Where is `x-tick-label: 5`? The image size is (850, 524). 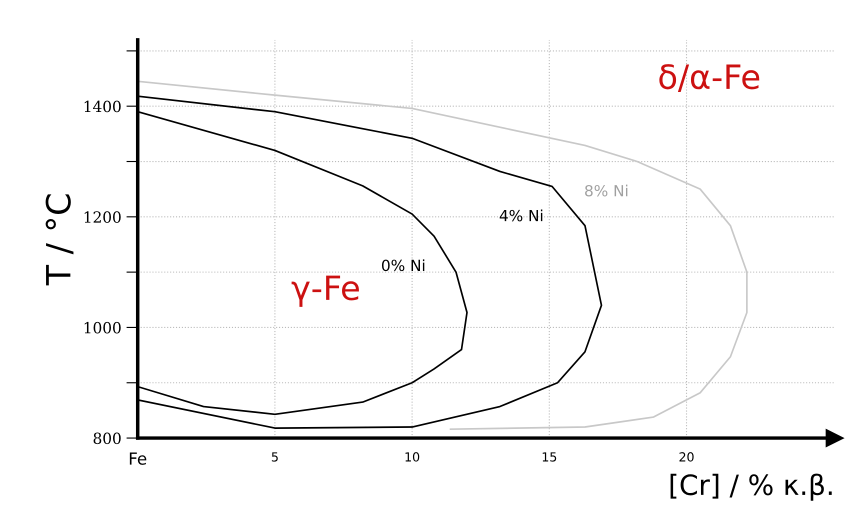 x-tick-label: 5 is located at coordinates (275, 457).